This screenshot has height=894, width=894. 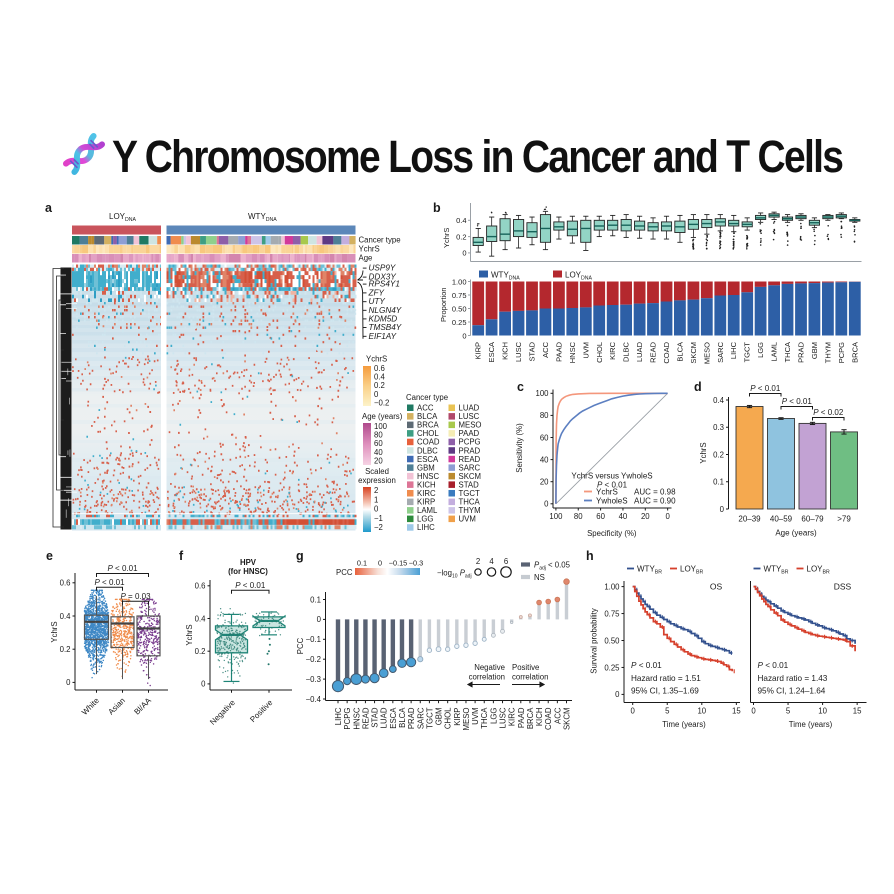 I want to click on svg-text: KIRP, so click(x=426, y=502).